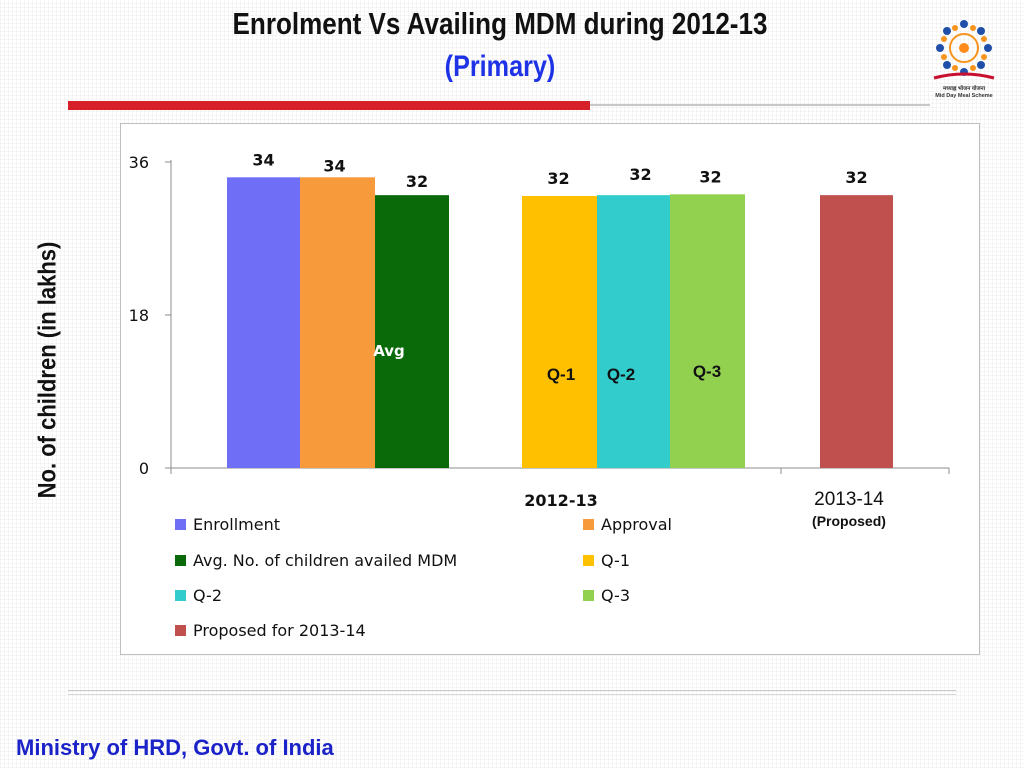 The image size is (1024, 768). Describe the element at coordinates (964, 89) in the screenshot. I see `logo-caption-hindi: मध्याह्न भोजन योजना` at that location.